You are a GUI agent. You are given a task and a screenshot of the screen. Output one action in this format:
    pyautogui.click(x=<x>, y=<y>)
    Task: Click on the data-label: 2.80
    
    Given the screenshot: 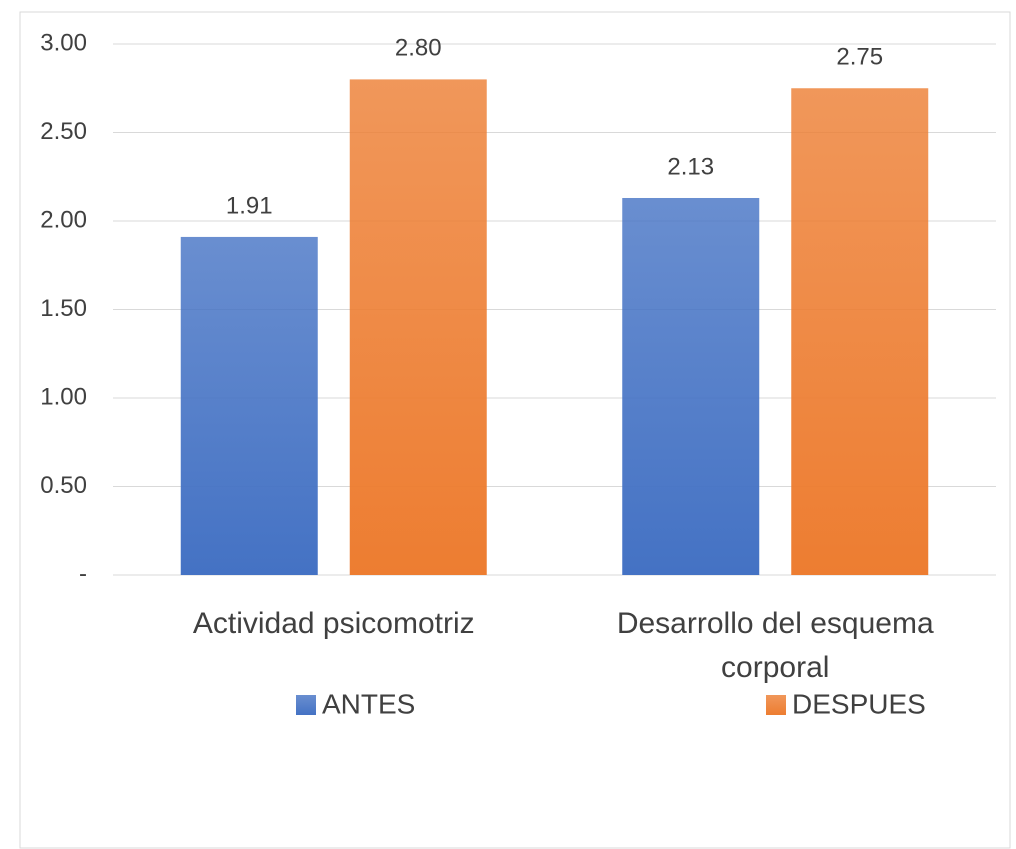 What is the action you would take?
    pyautogui.click(x=418, y=48)
    